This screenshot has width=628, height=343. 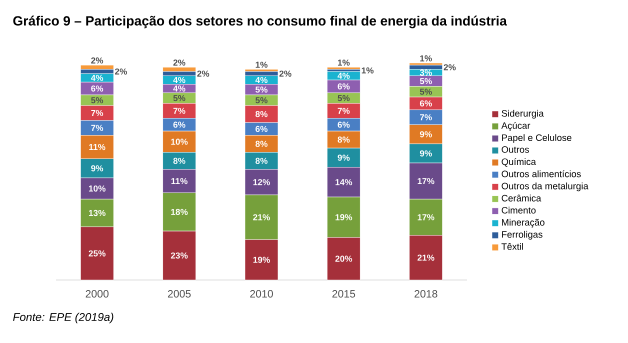 I want to click on data-label: 13%, so click(x=97, y=213).